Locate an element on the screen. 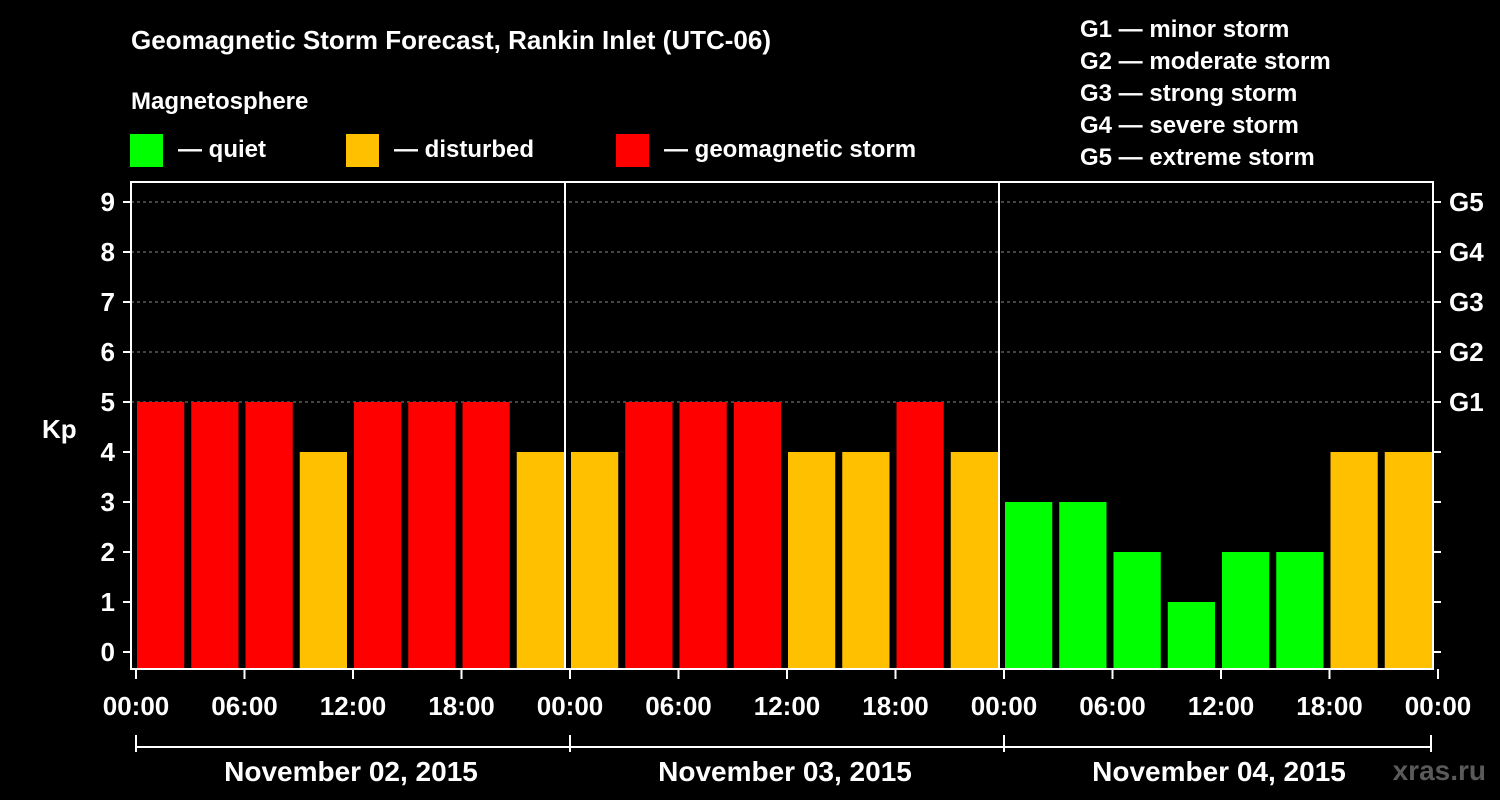 The image size is (1500, 800). xtick-label-10: 12:00 is located at coordinates (1221, 706).